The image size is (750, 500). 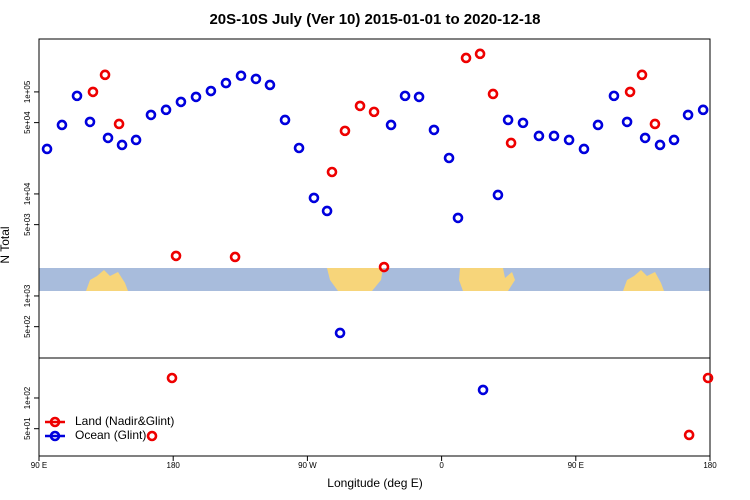 I want to click on y-tick-label: 1e+05, so click(x=27, y=91).